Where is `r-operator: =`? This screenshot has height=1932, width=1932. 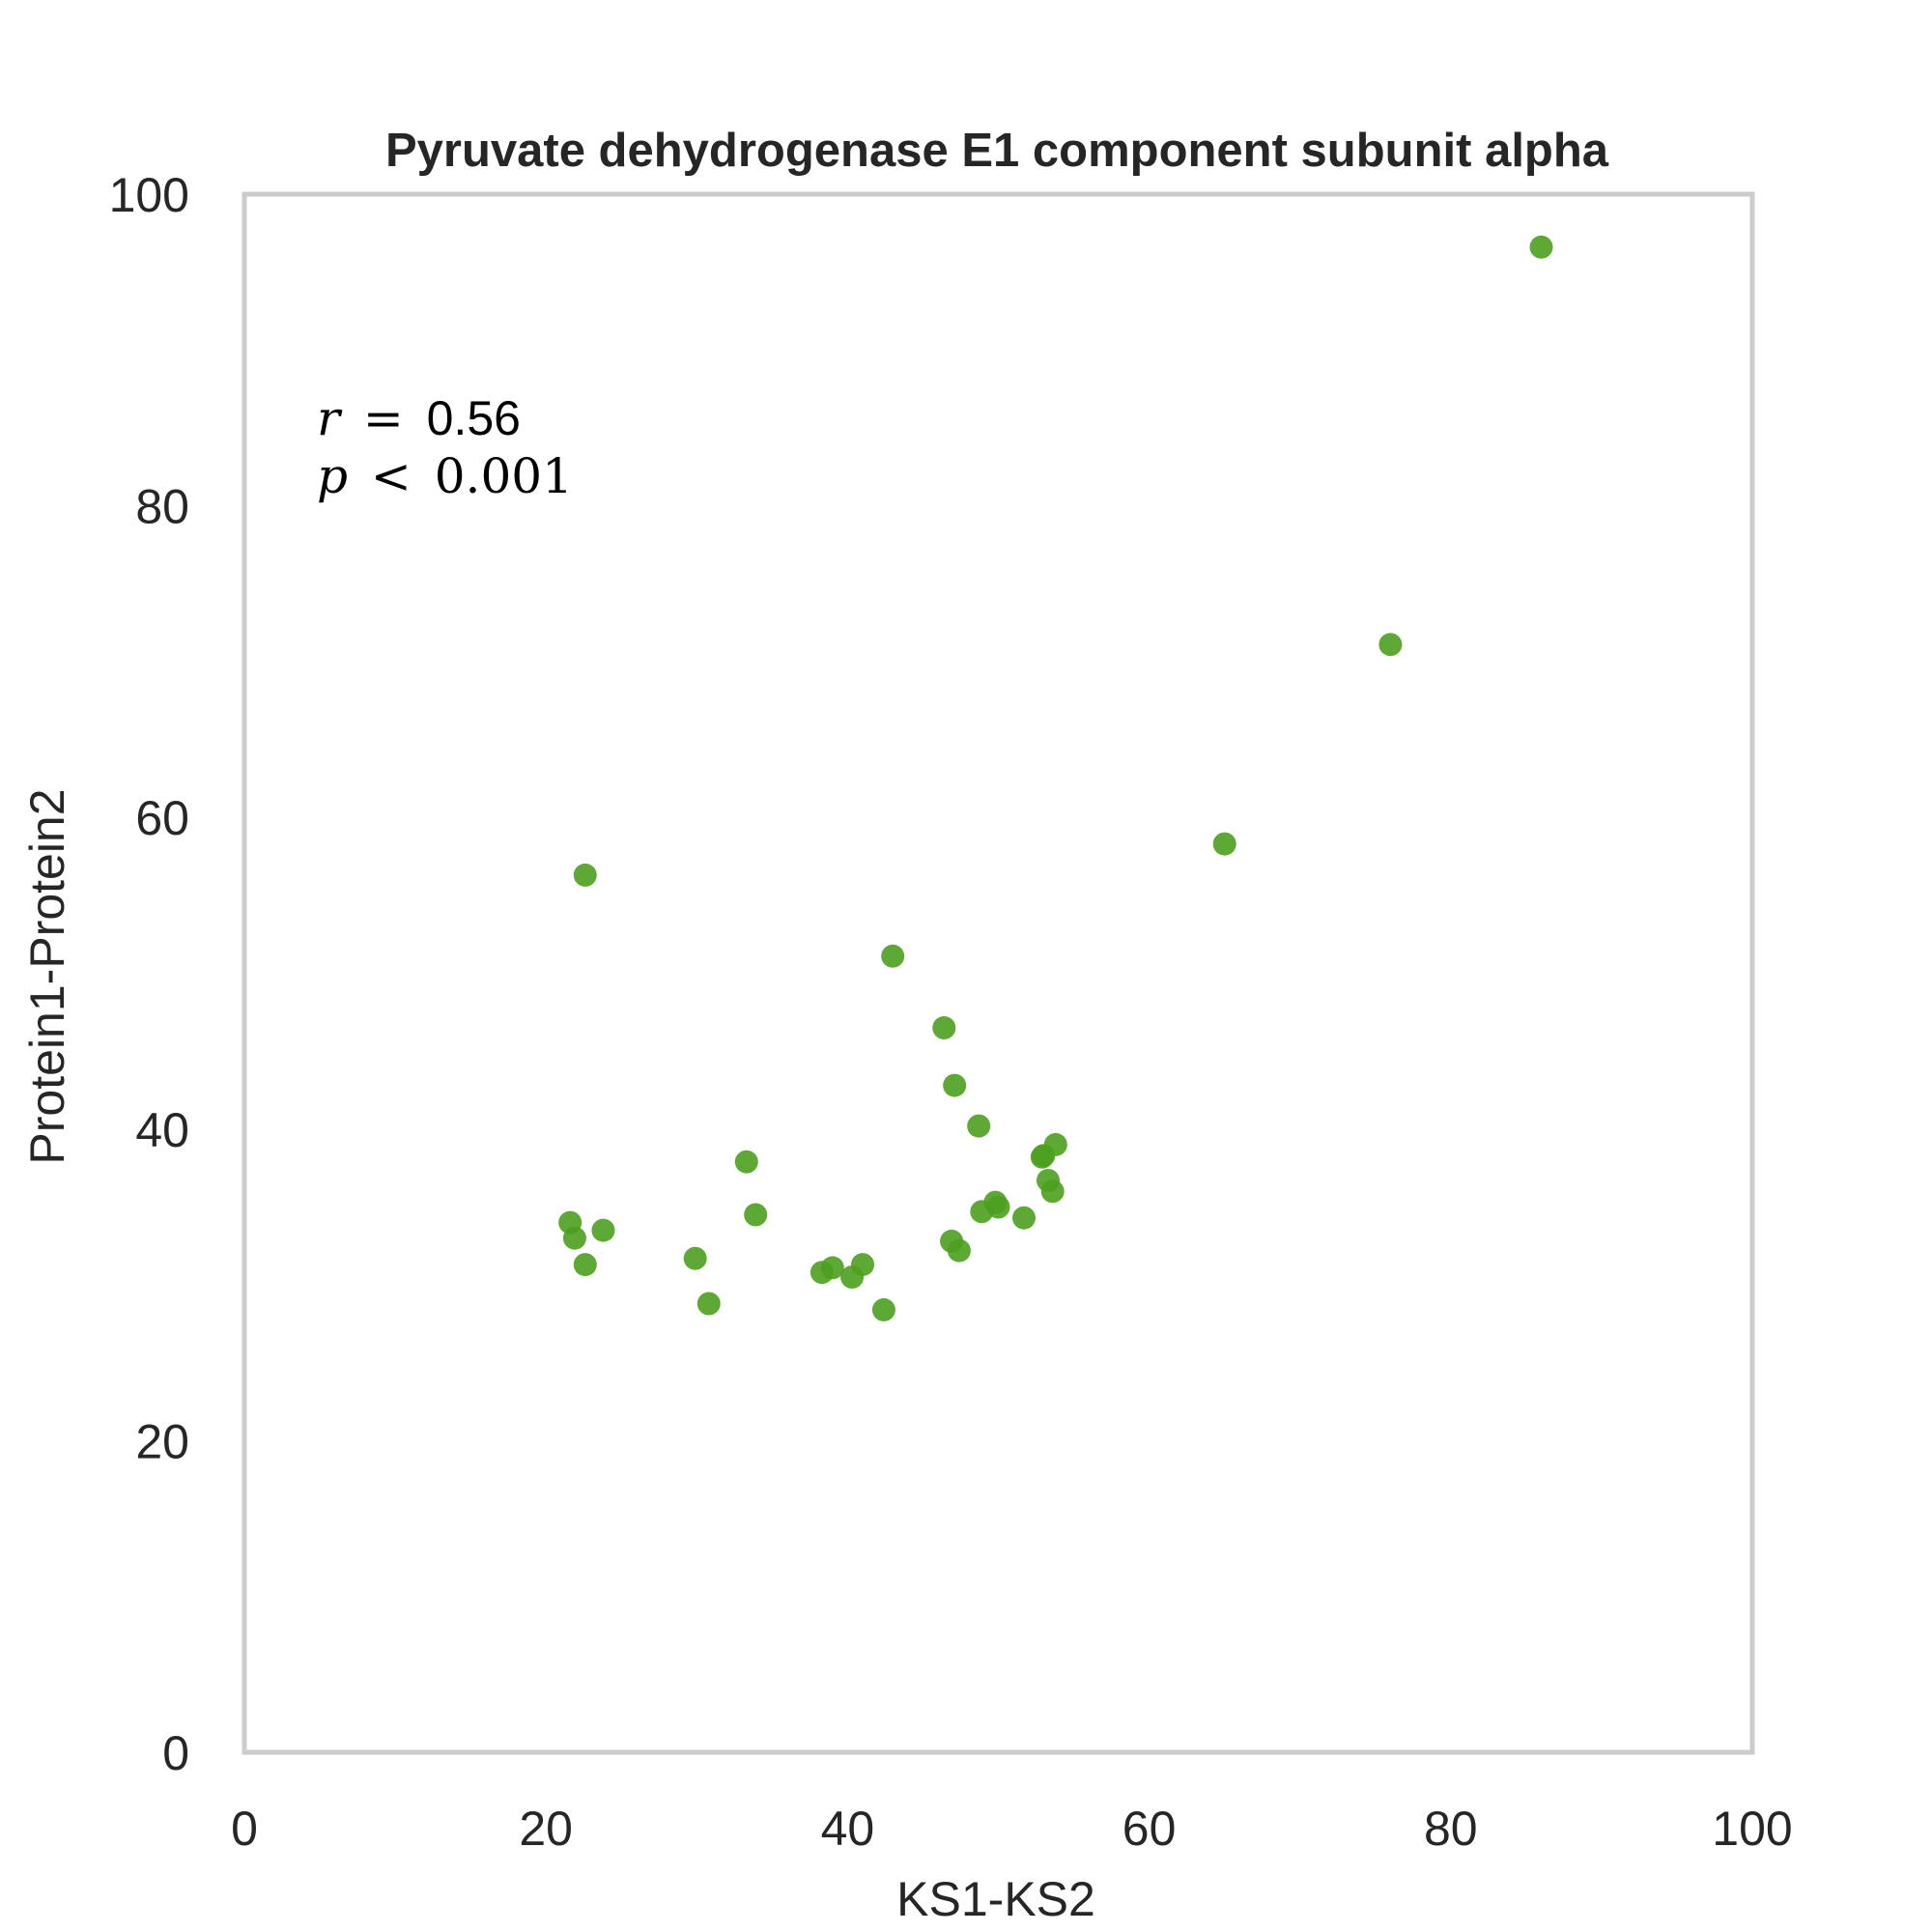 r-operator: = is located at coordinates (383, 418).